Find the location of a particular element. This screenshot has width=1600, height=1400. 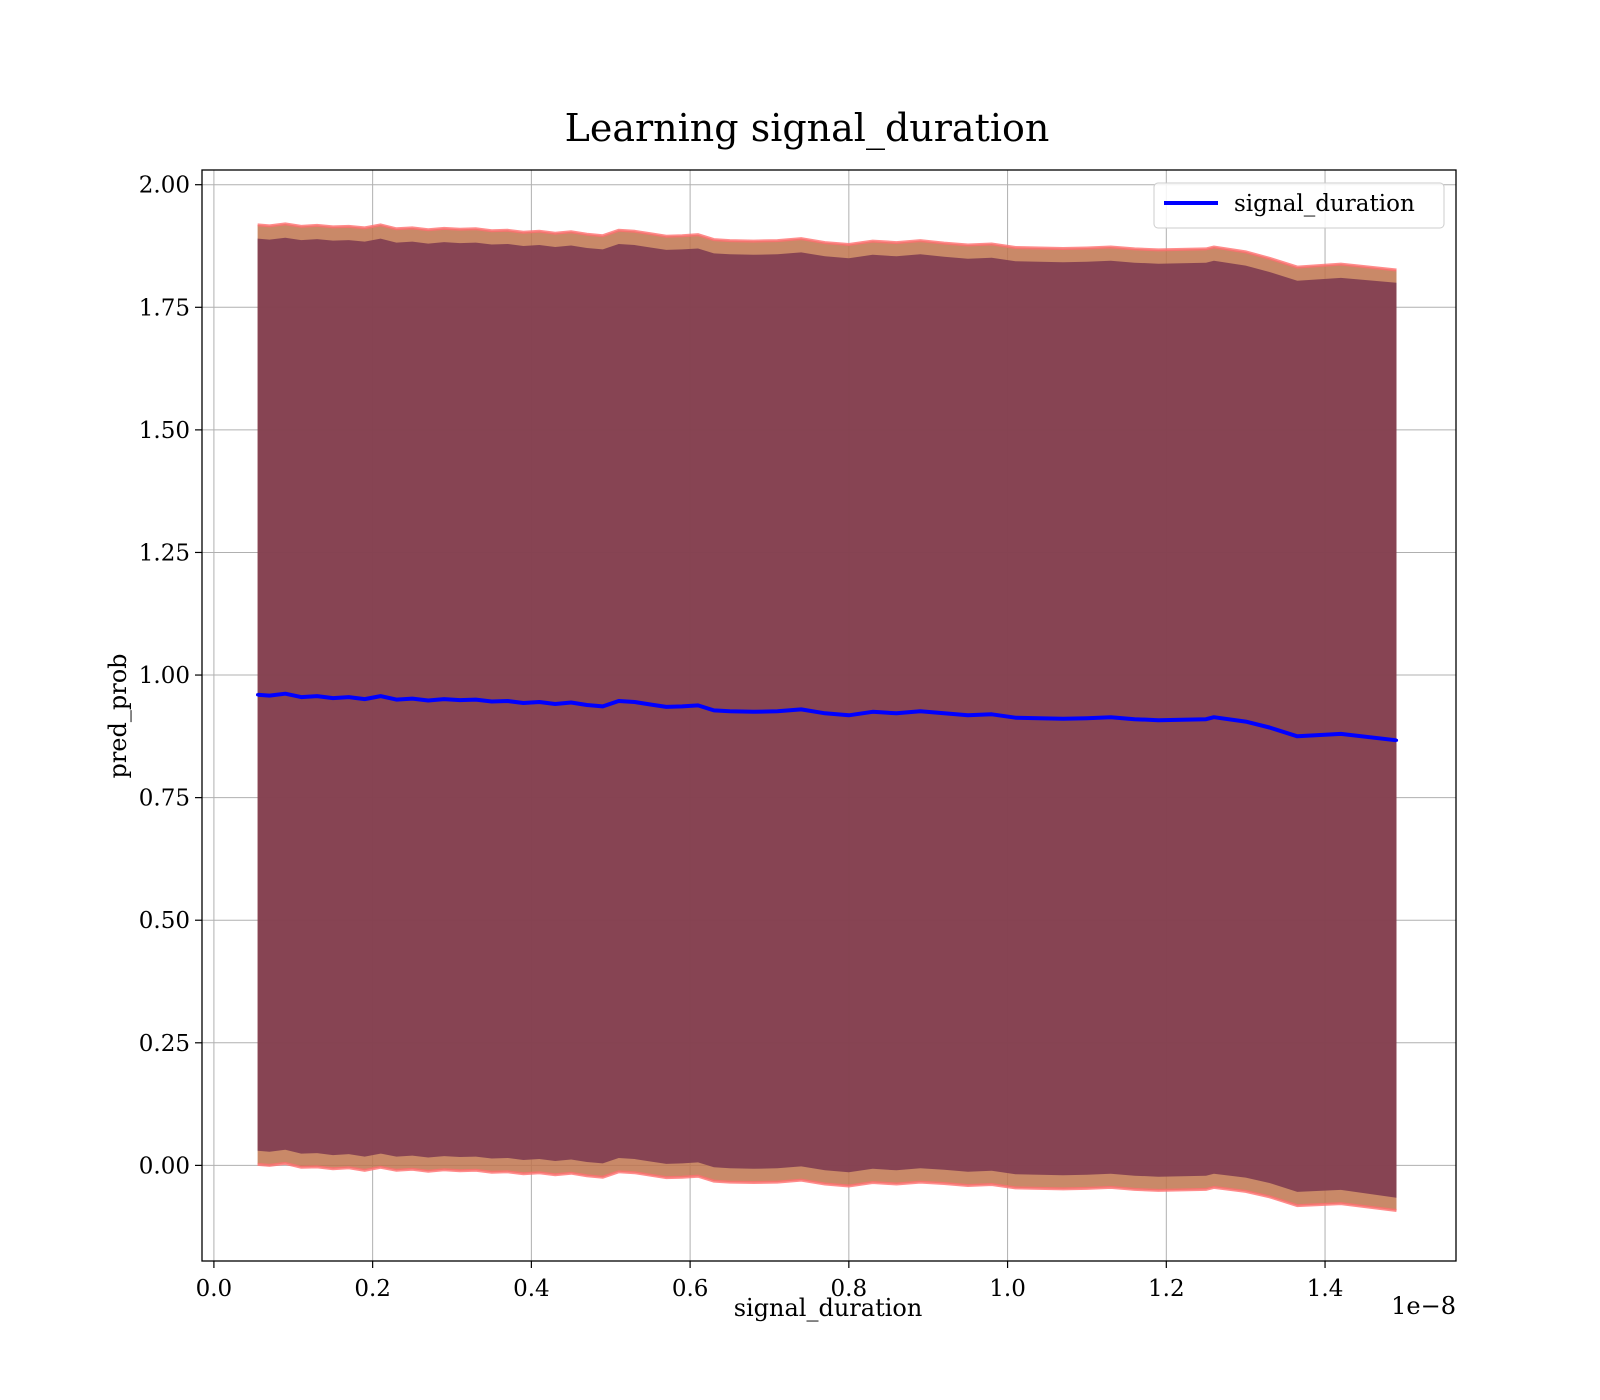

y-tick-label: 1.75 is located at coordinates (164, 308).